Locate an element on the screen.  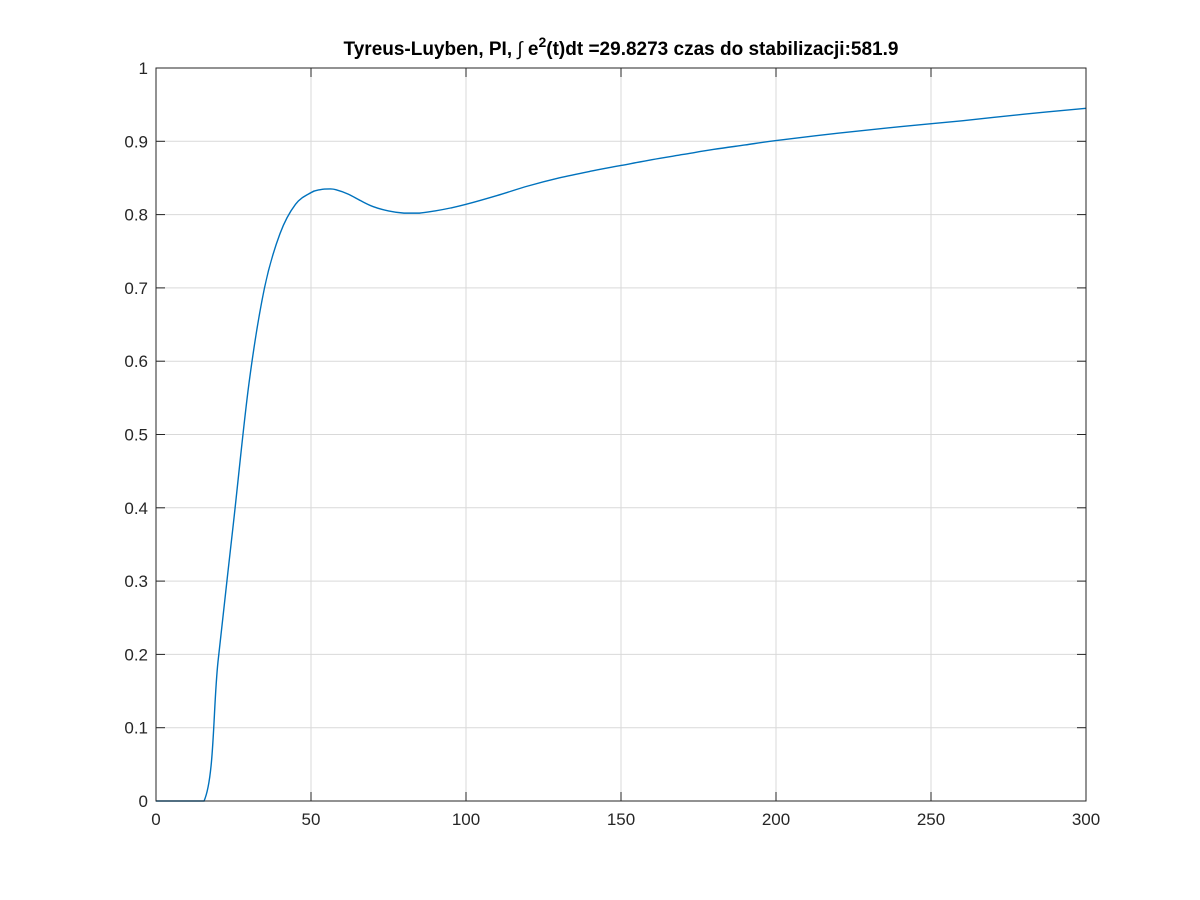
y-tick-label: 0.4 is located at coordinates (136, 508).